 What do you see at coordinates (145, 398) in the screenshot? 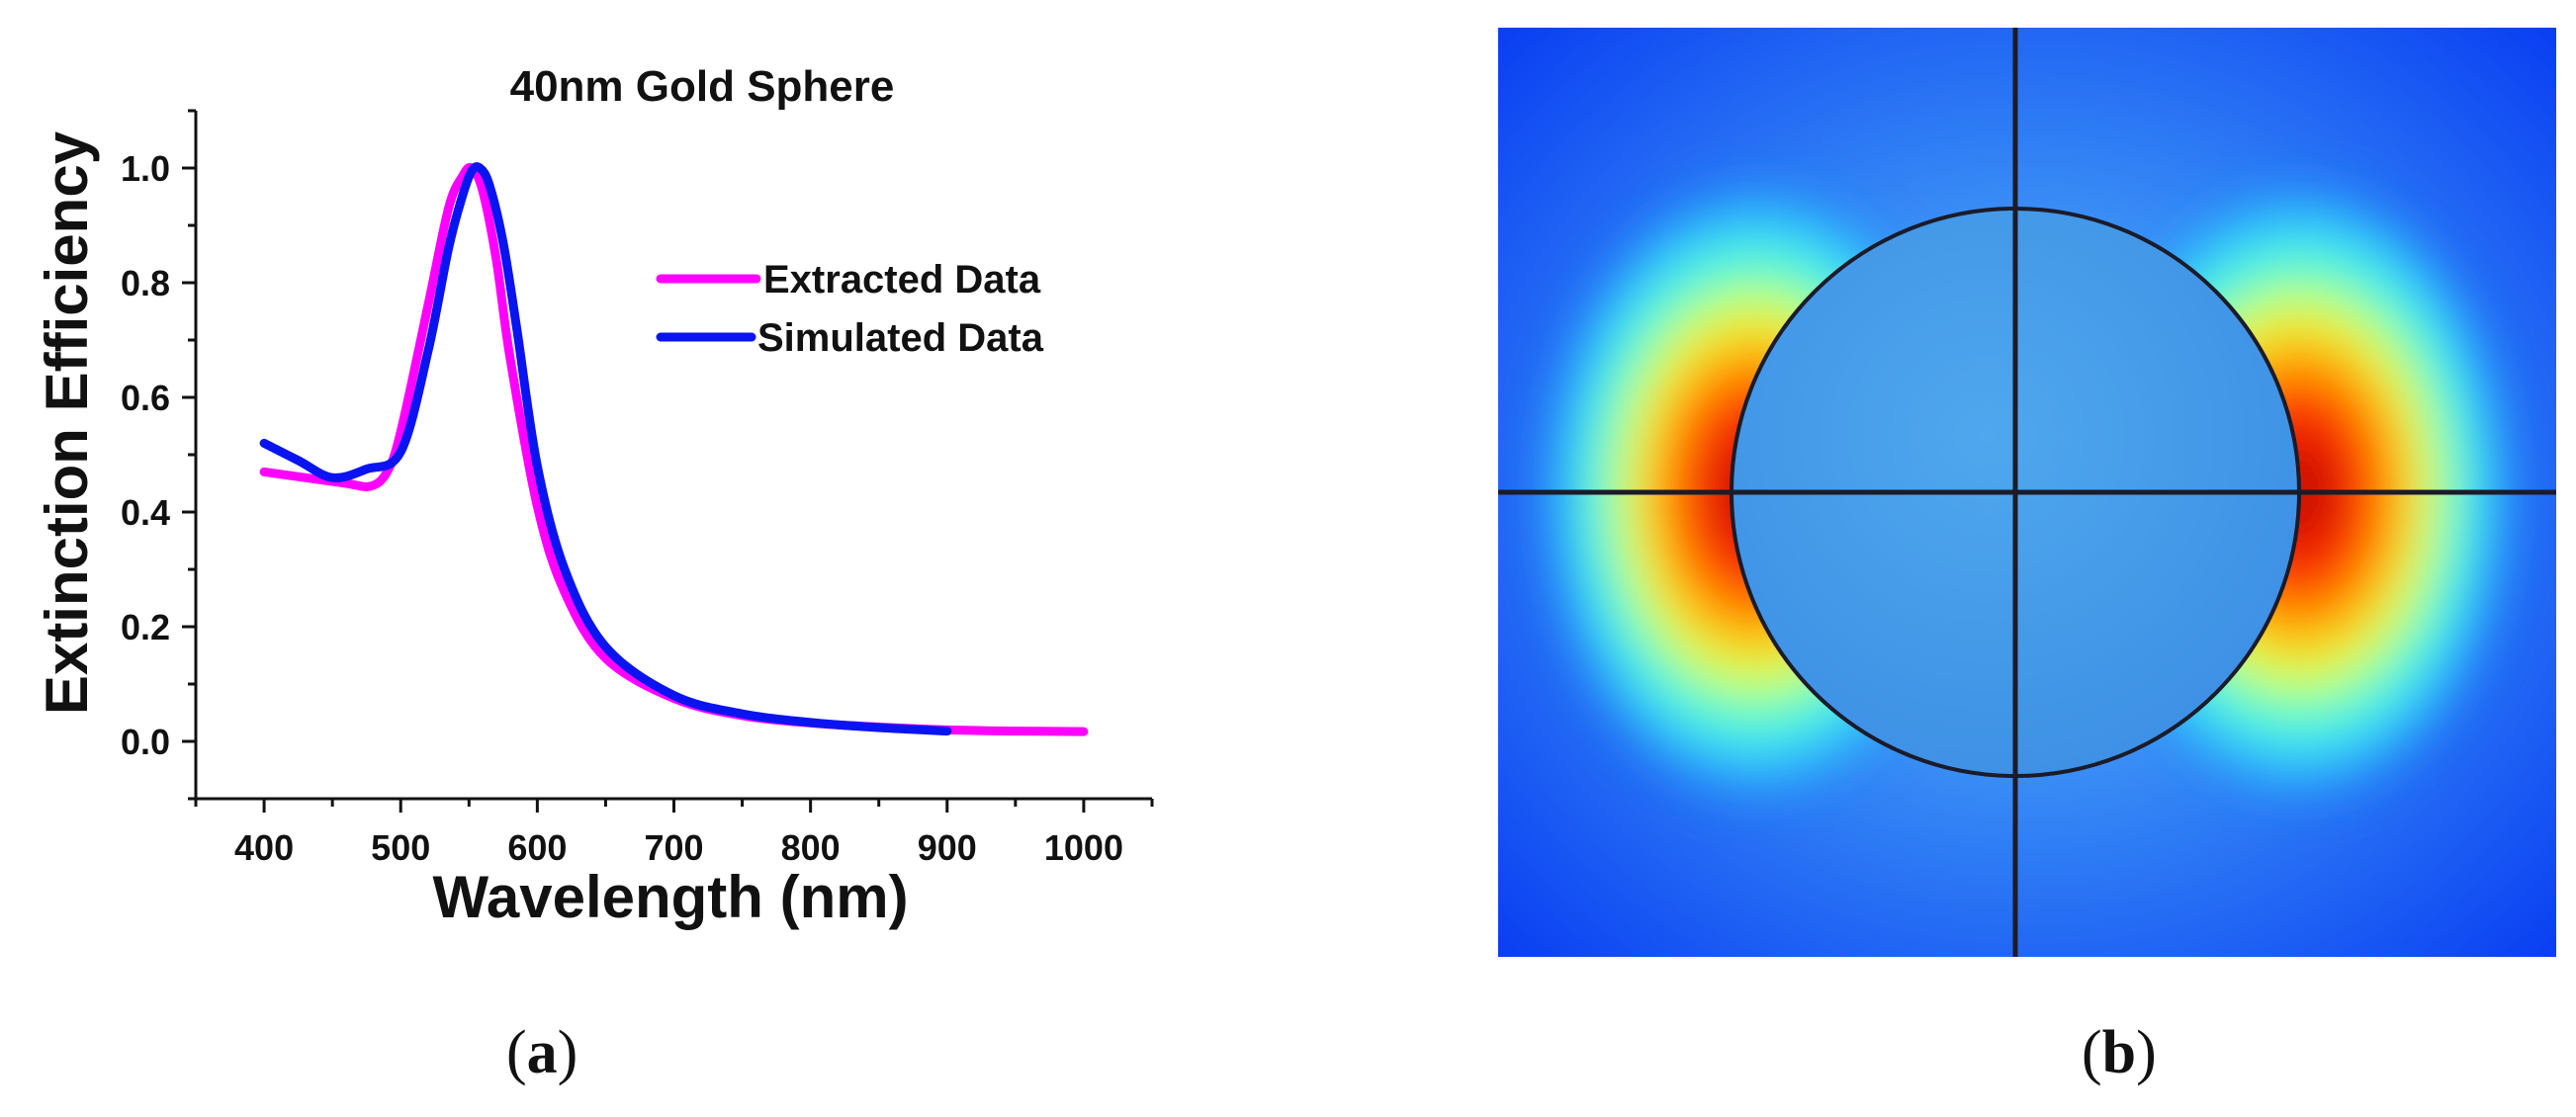
I see `y-tick-label: 0.6` at bounding box center [145, 398].